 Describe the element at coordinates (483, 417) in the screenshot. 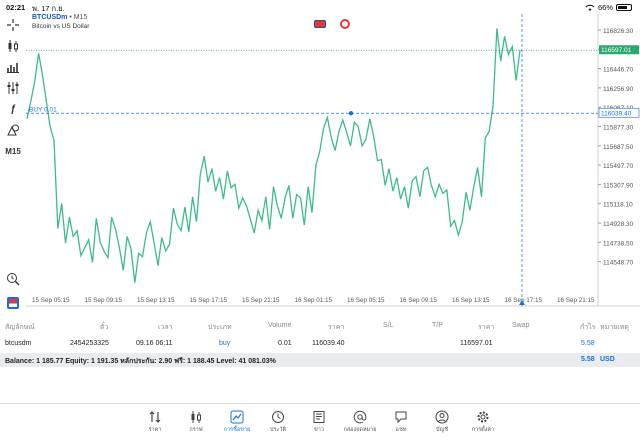

I see `settings-gear-icon` at that location.